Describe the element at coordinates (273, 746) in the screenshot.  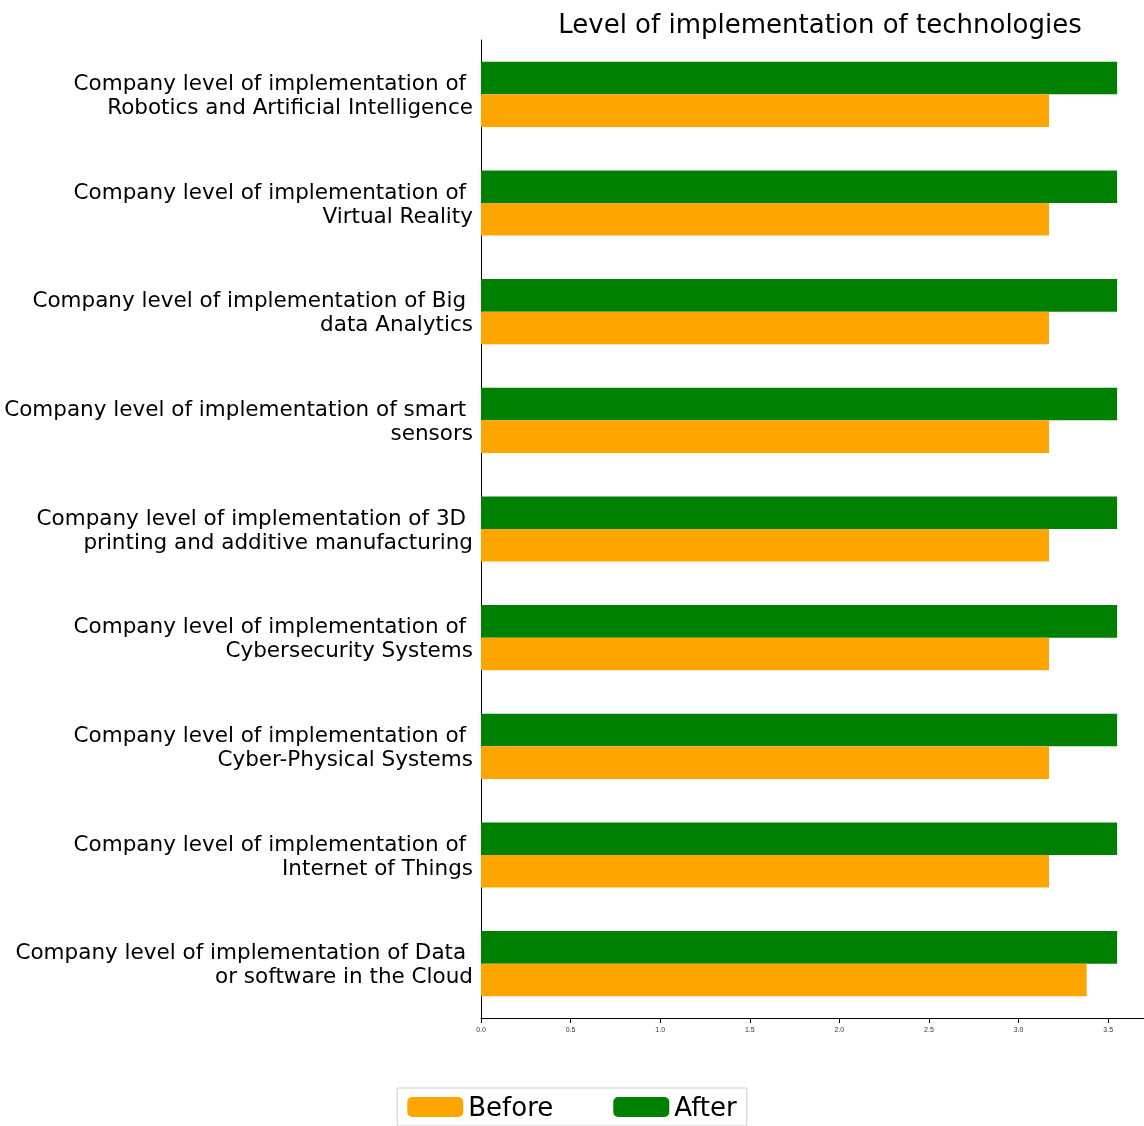
I see `y-tick-label: Company level of implementation of Cyber-Physical Systems` at that location.